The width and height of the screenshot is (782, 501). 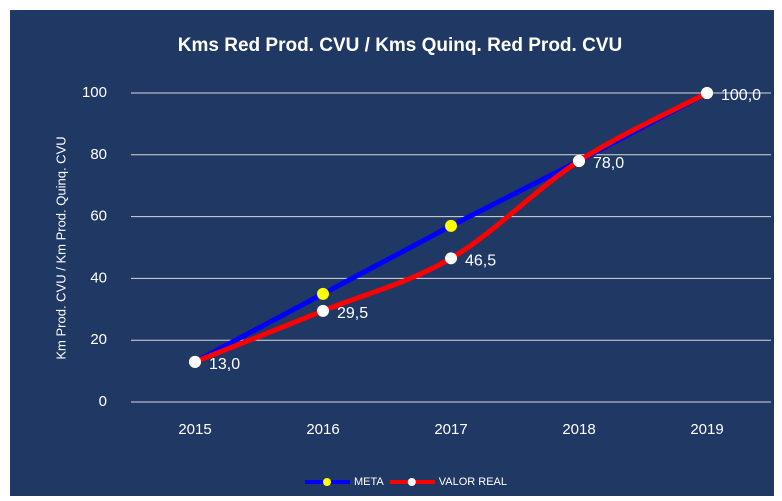 I want to click on x-tick-label: 2018, so click(x=578, y=429).